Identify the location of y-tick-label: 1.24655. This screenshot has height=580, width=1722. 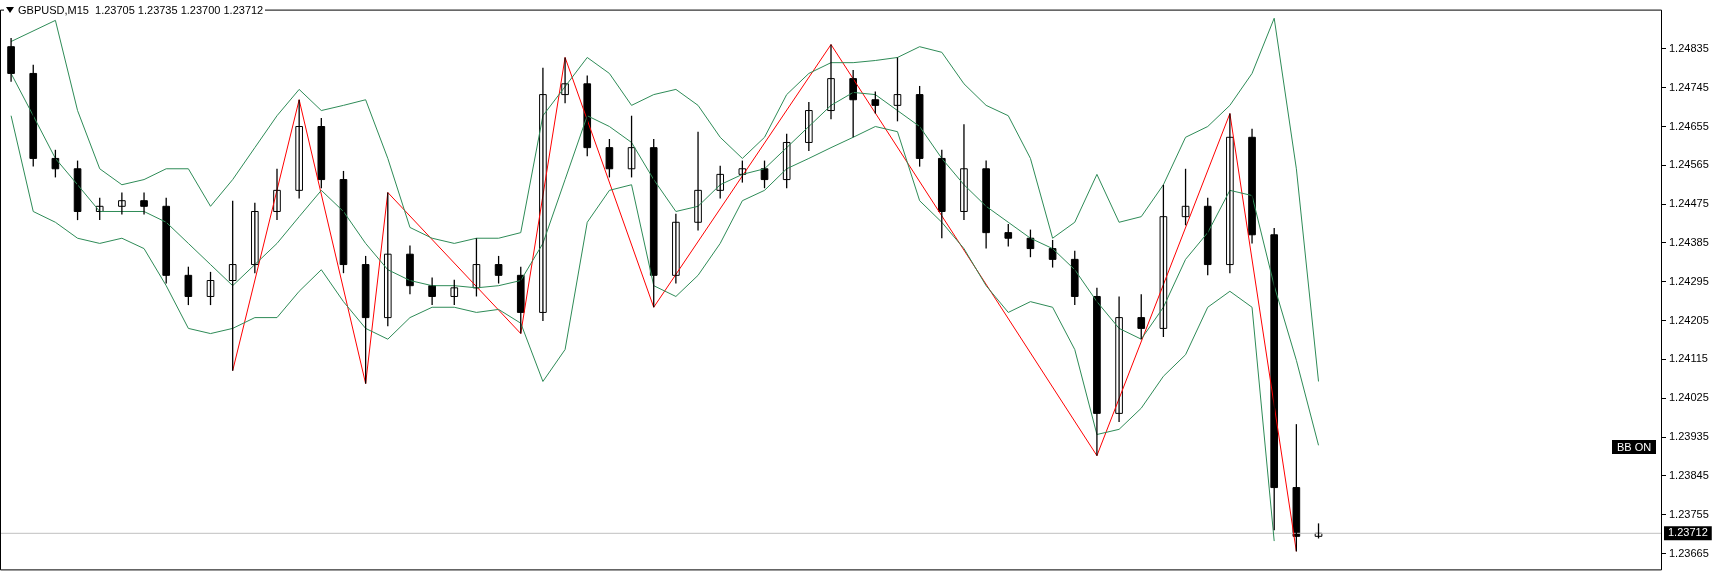
(1689, 125).